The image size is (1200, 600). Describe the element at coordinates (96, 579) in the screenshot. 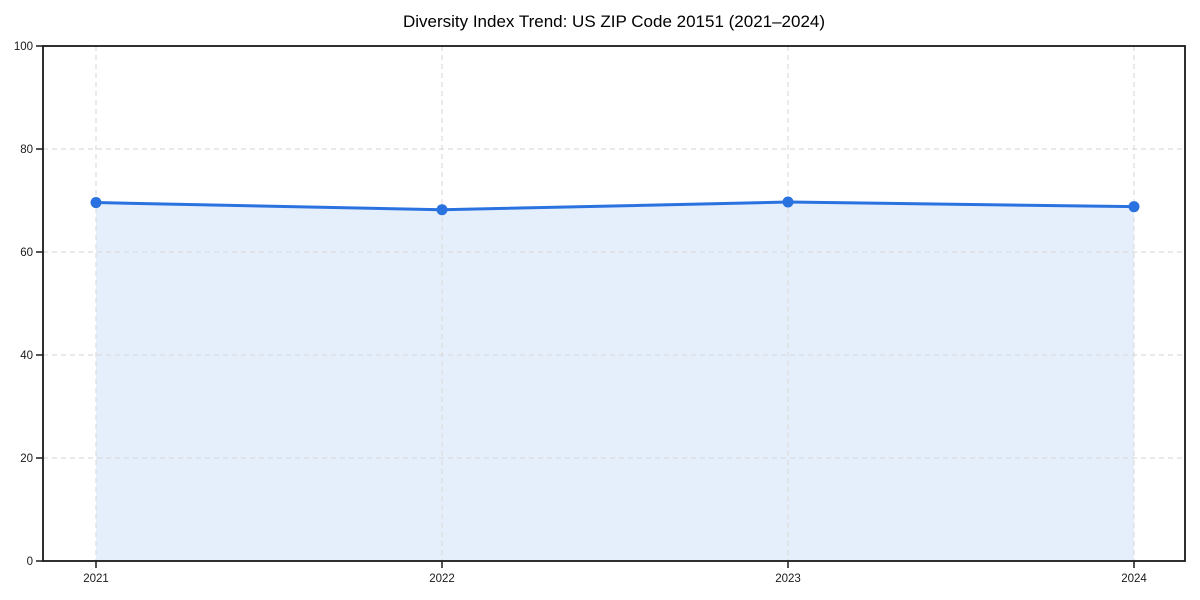

I see `x-tick-label: 2021` at that location.